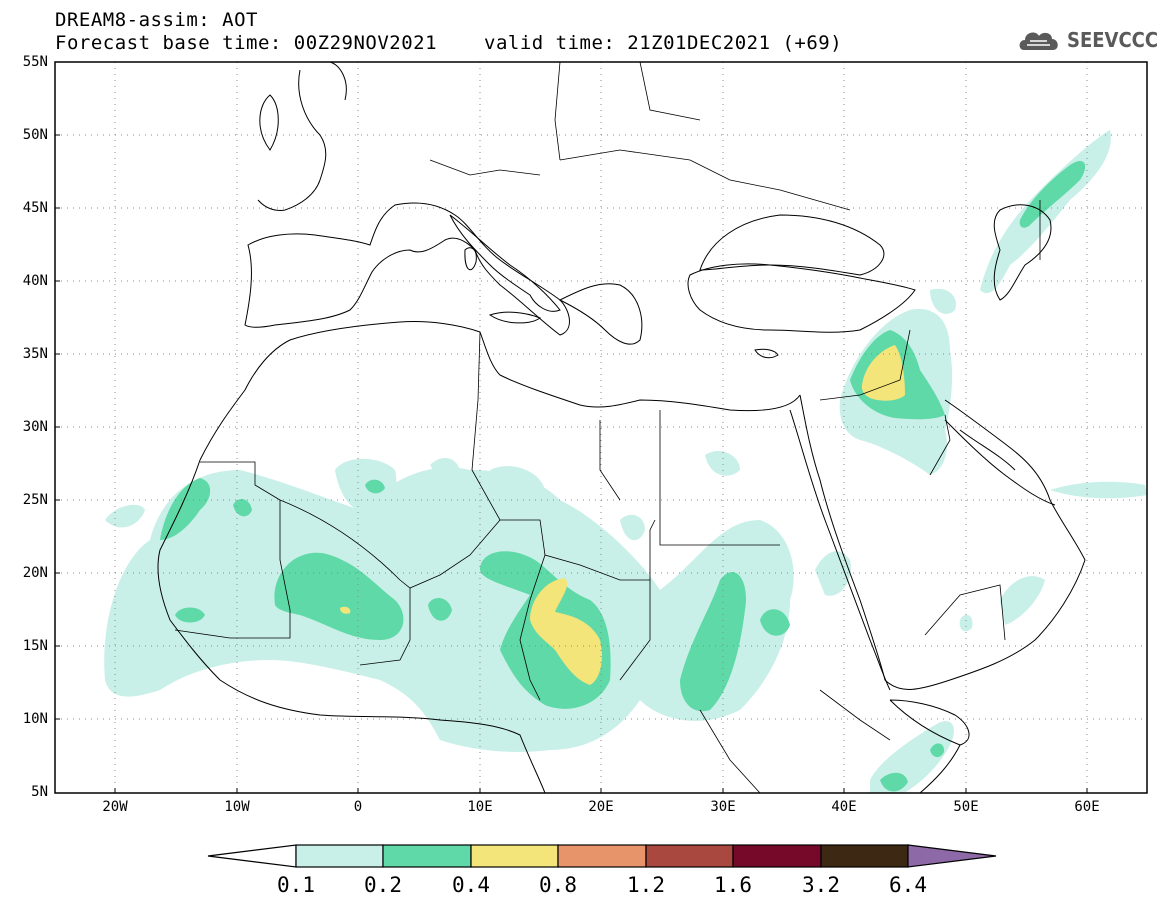  I want to click on lat-label: 50N, so click(35, 135).